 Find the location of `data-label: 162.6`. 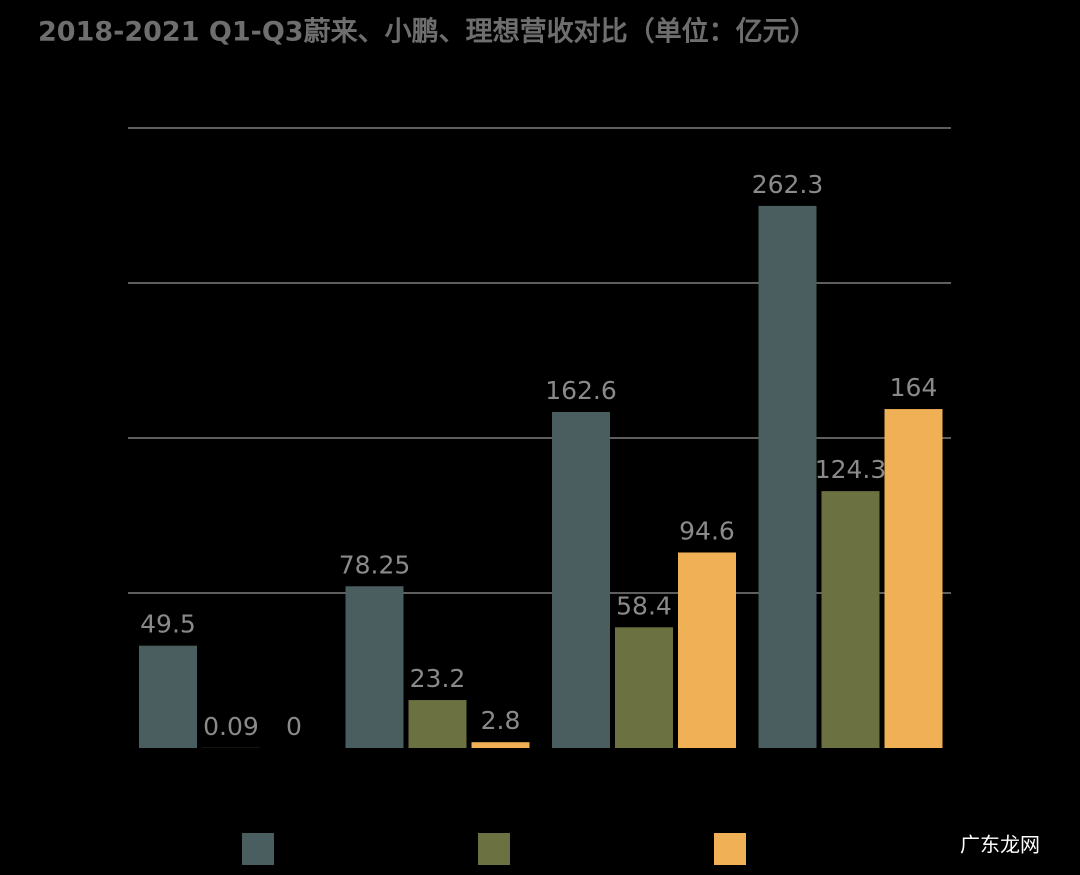

data-label: 162.6 is located at coordinates (581, 390).